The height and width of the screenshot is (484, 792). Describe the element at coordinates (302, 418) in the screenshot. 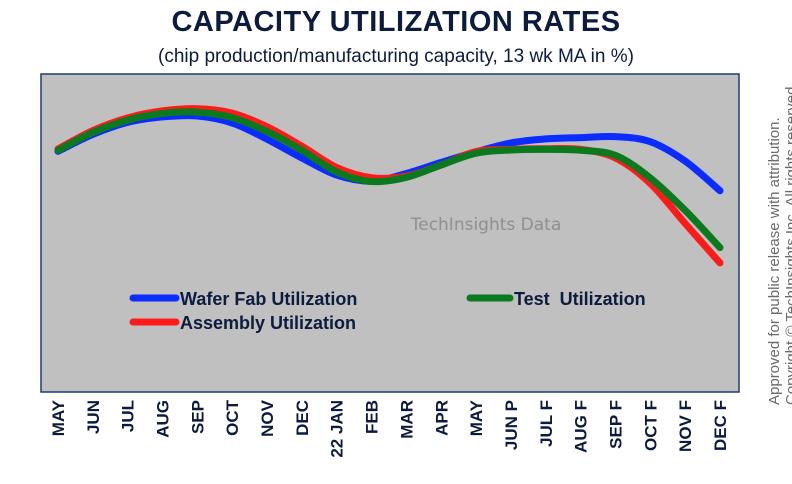

I see `x-tick-label: DEC` at that location.